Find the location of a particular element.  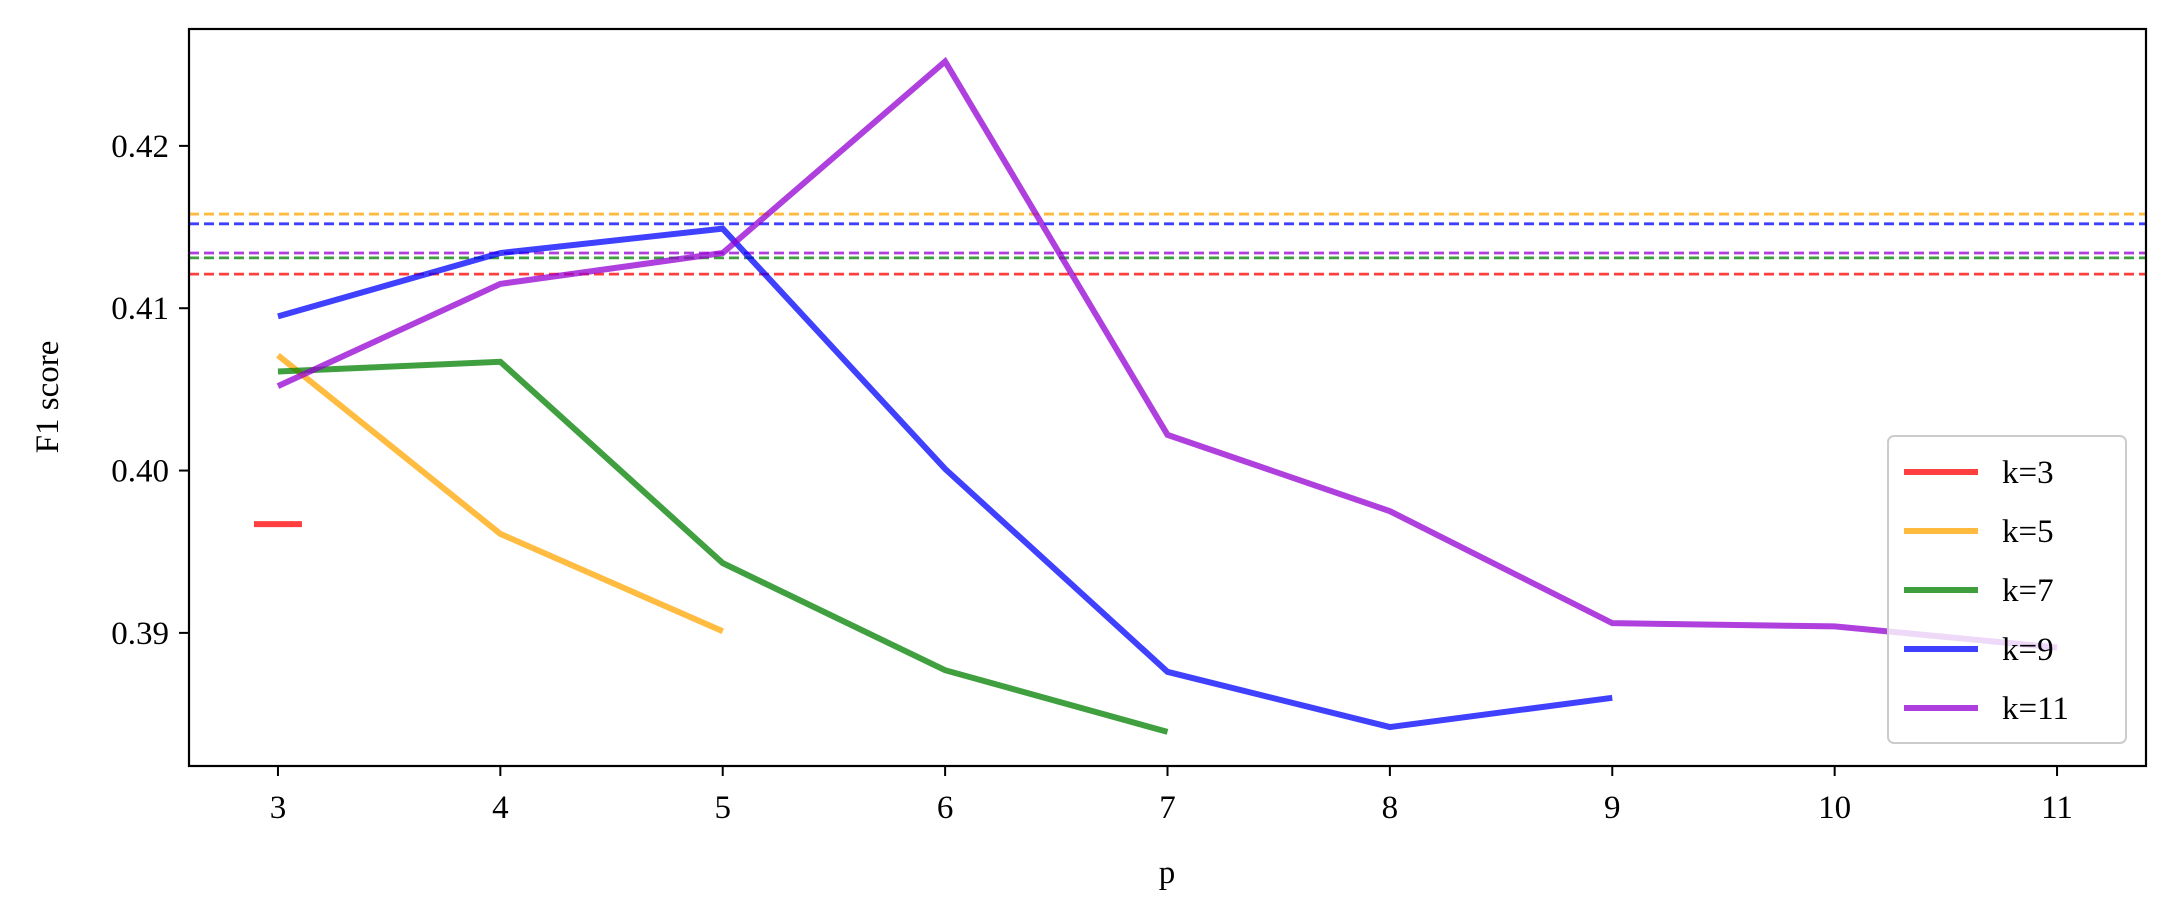

legend-label-k-9: k=9 is located at coordinates (2028, 650).